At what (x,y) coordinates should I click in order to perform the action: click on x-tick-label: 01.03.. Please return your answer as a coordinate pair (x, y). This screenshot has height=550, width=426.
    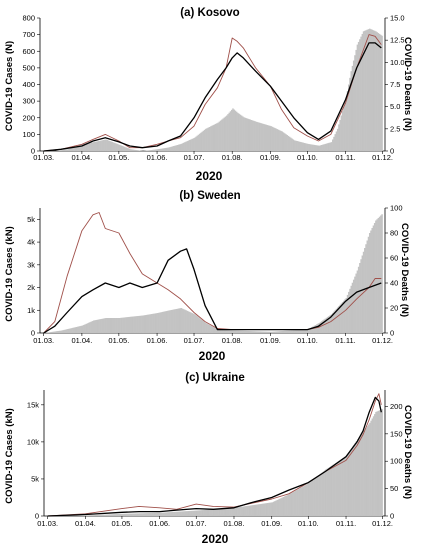
    Looking at the image, I should click on (47, 523).